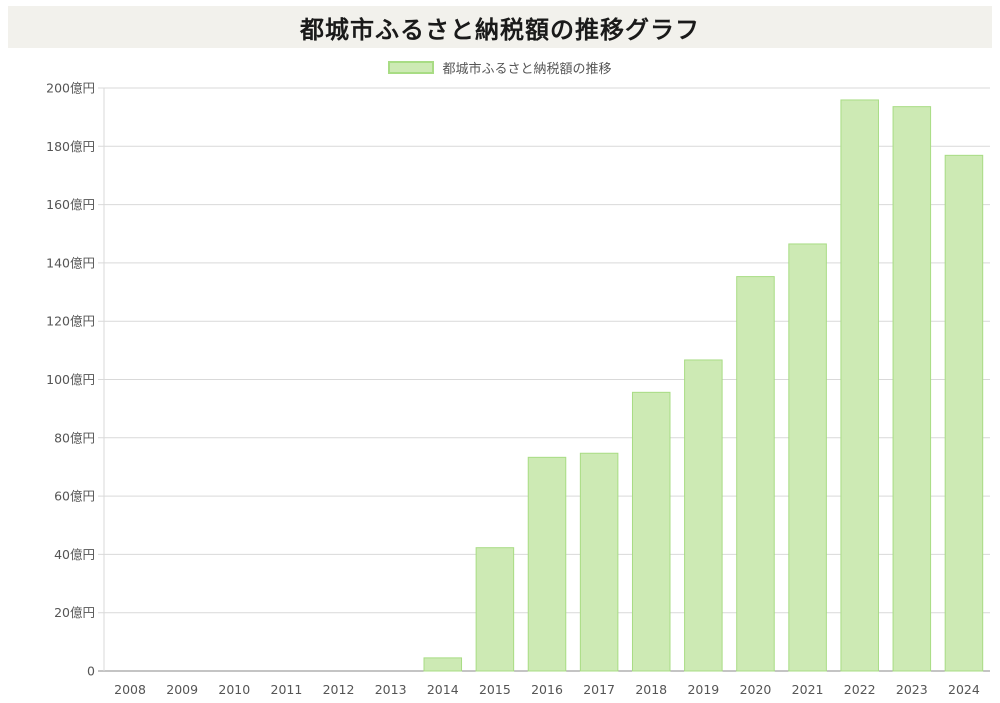 The width and height of the screenshot is (1000, 703). I want to click on x-tick-label: 2024, so click(964, 689).